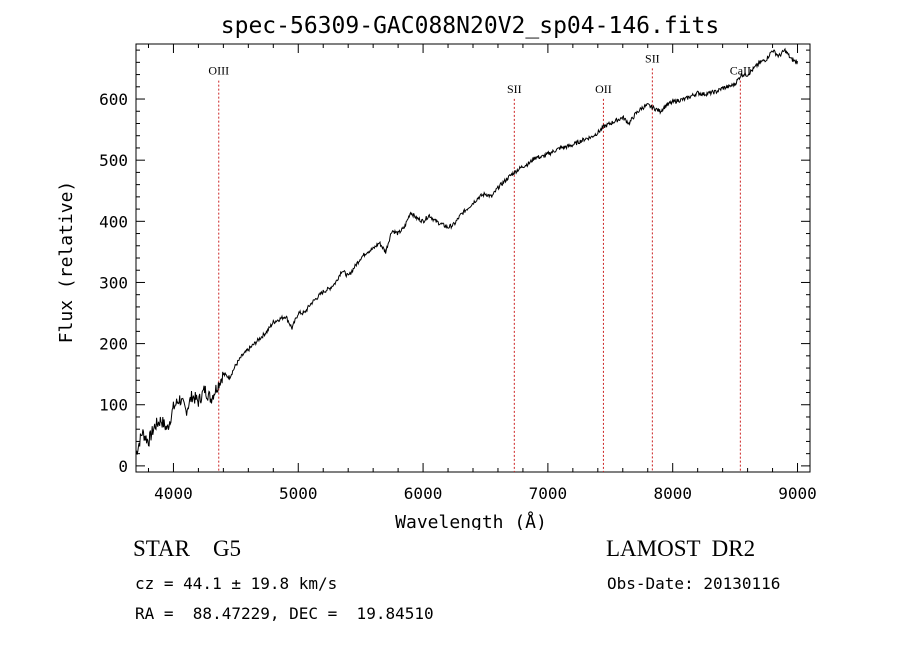  What do you see at coordinates (548, 493) in the screenshot?
I see `x-tick-label: 7000` at bounding box center [548, 493].